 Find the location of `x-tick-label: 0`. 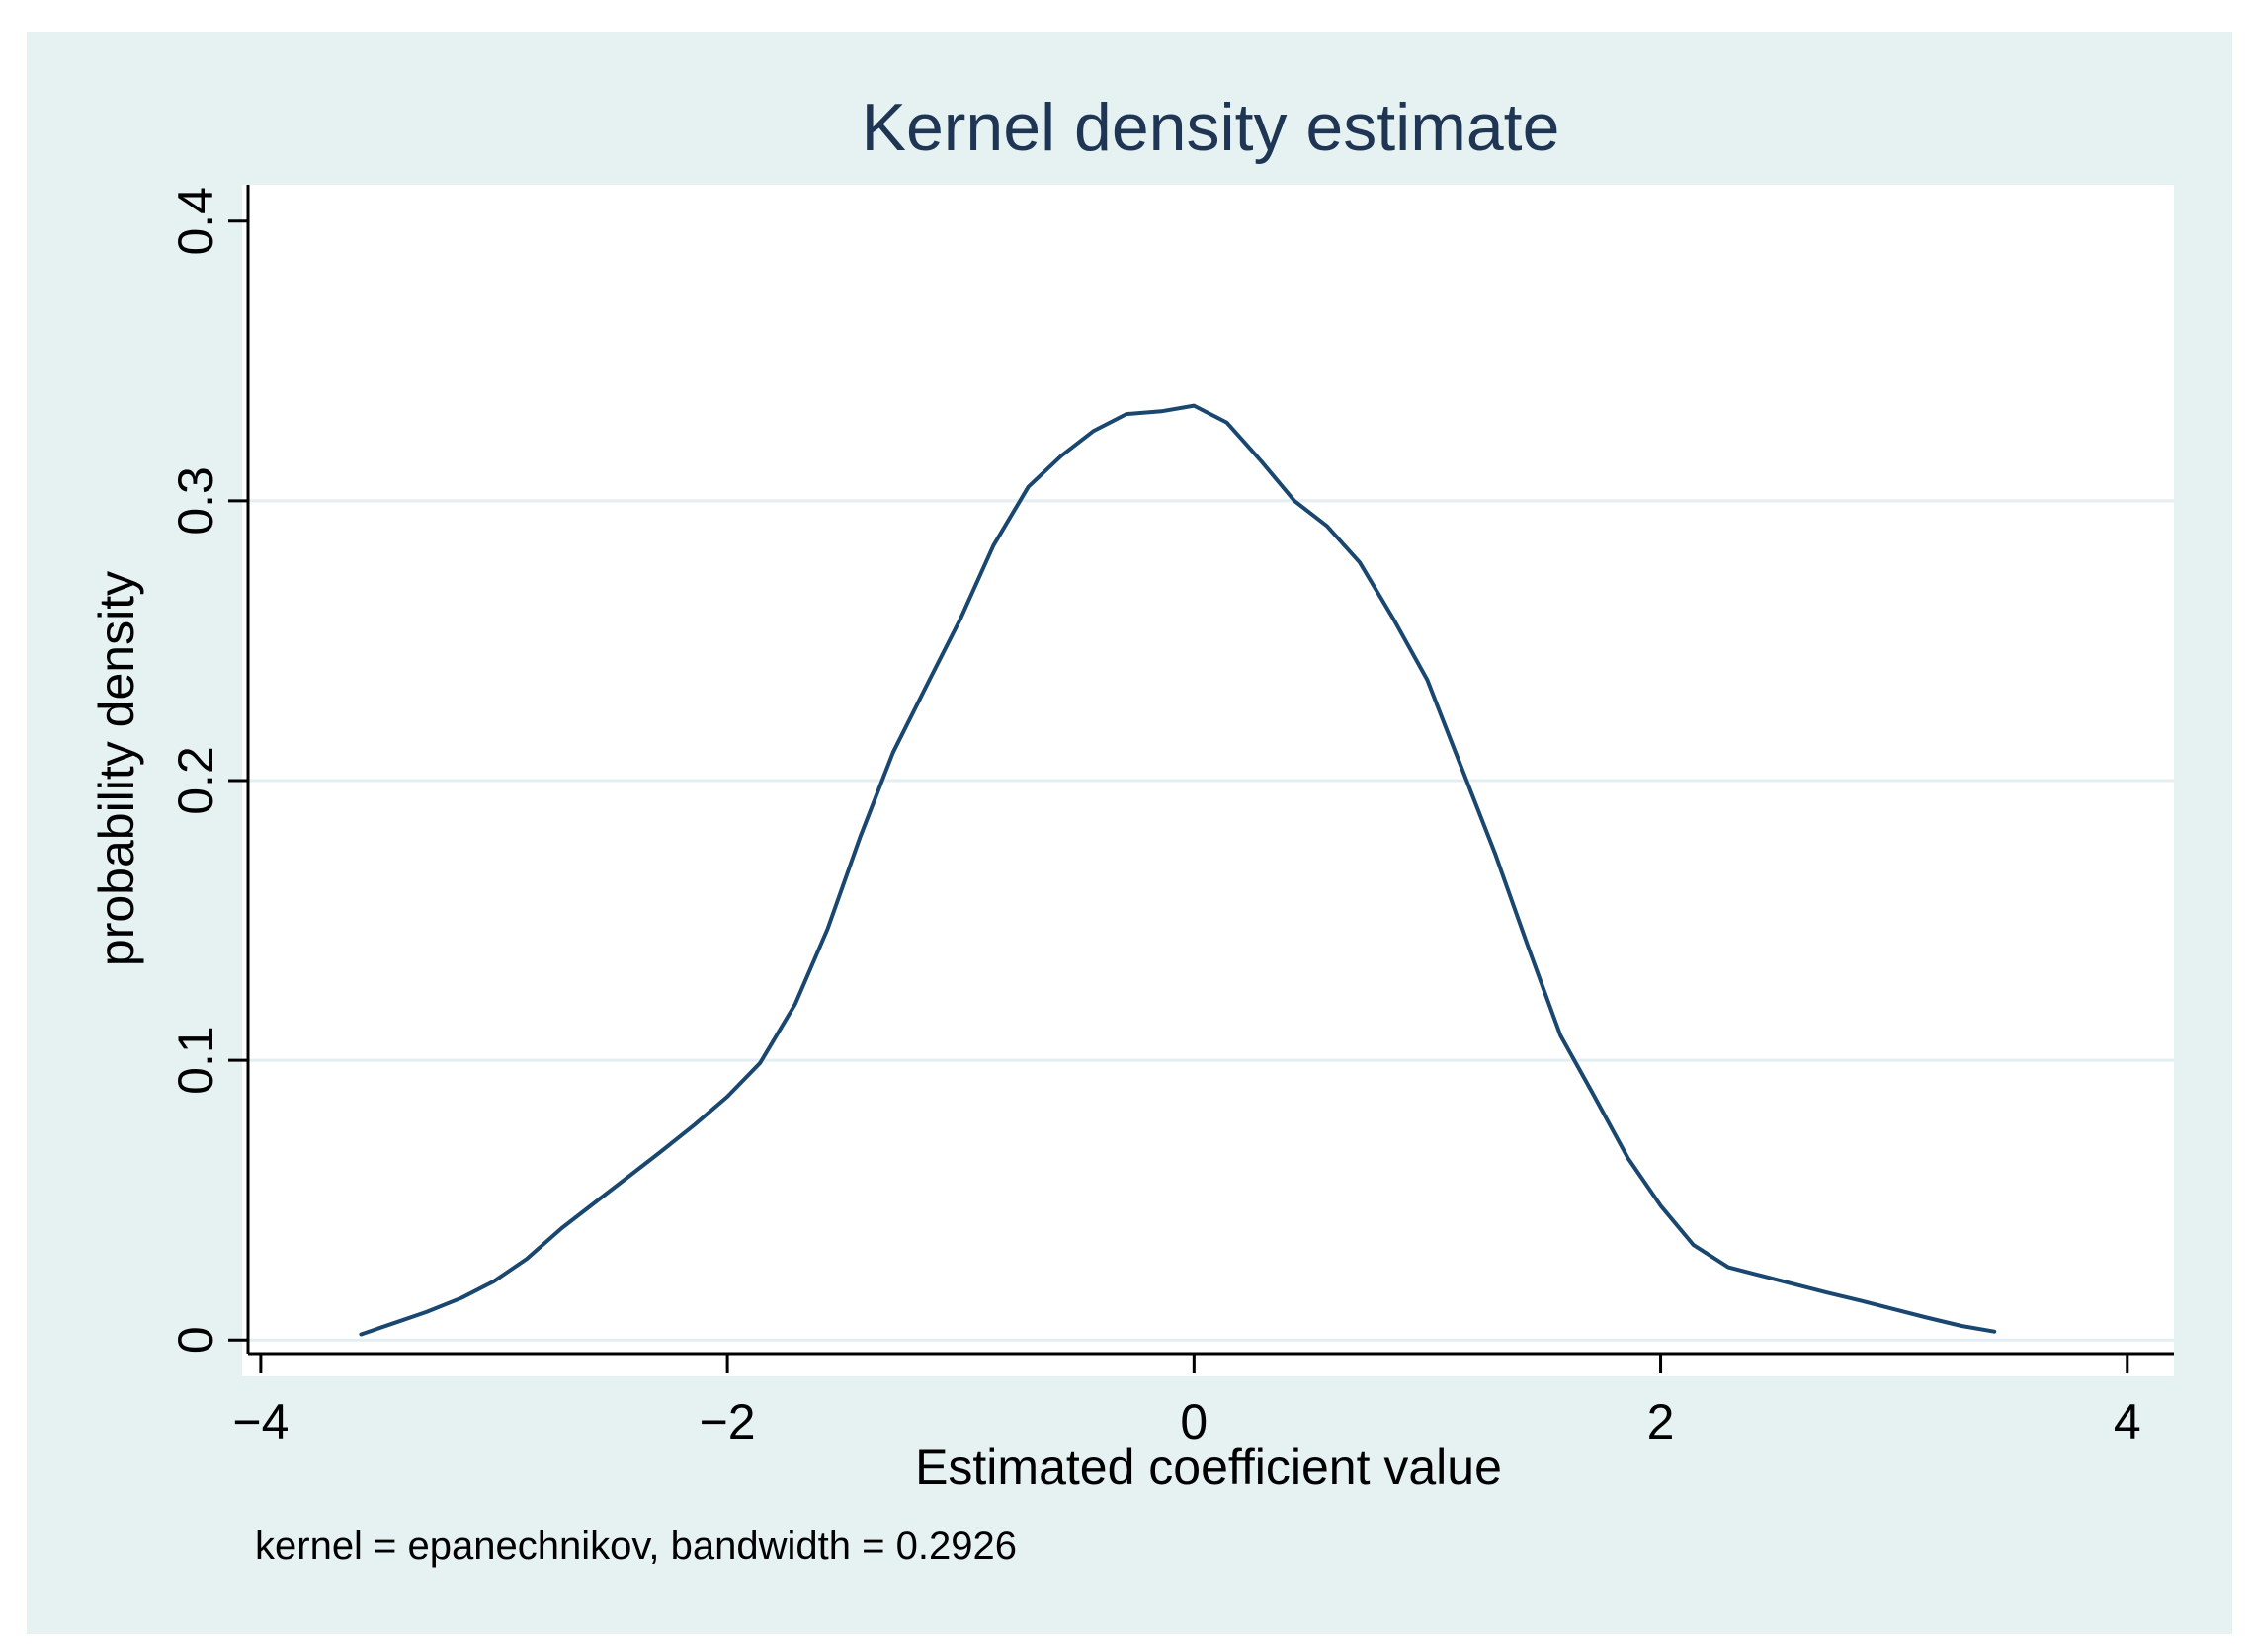

x-tick-label: 0 is located at coordinates (1194, 1421).